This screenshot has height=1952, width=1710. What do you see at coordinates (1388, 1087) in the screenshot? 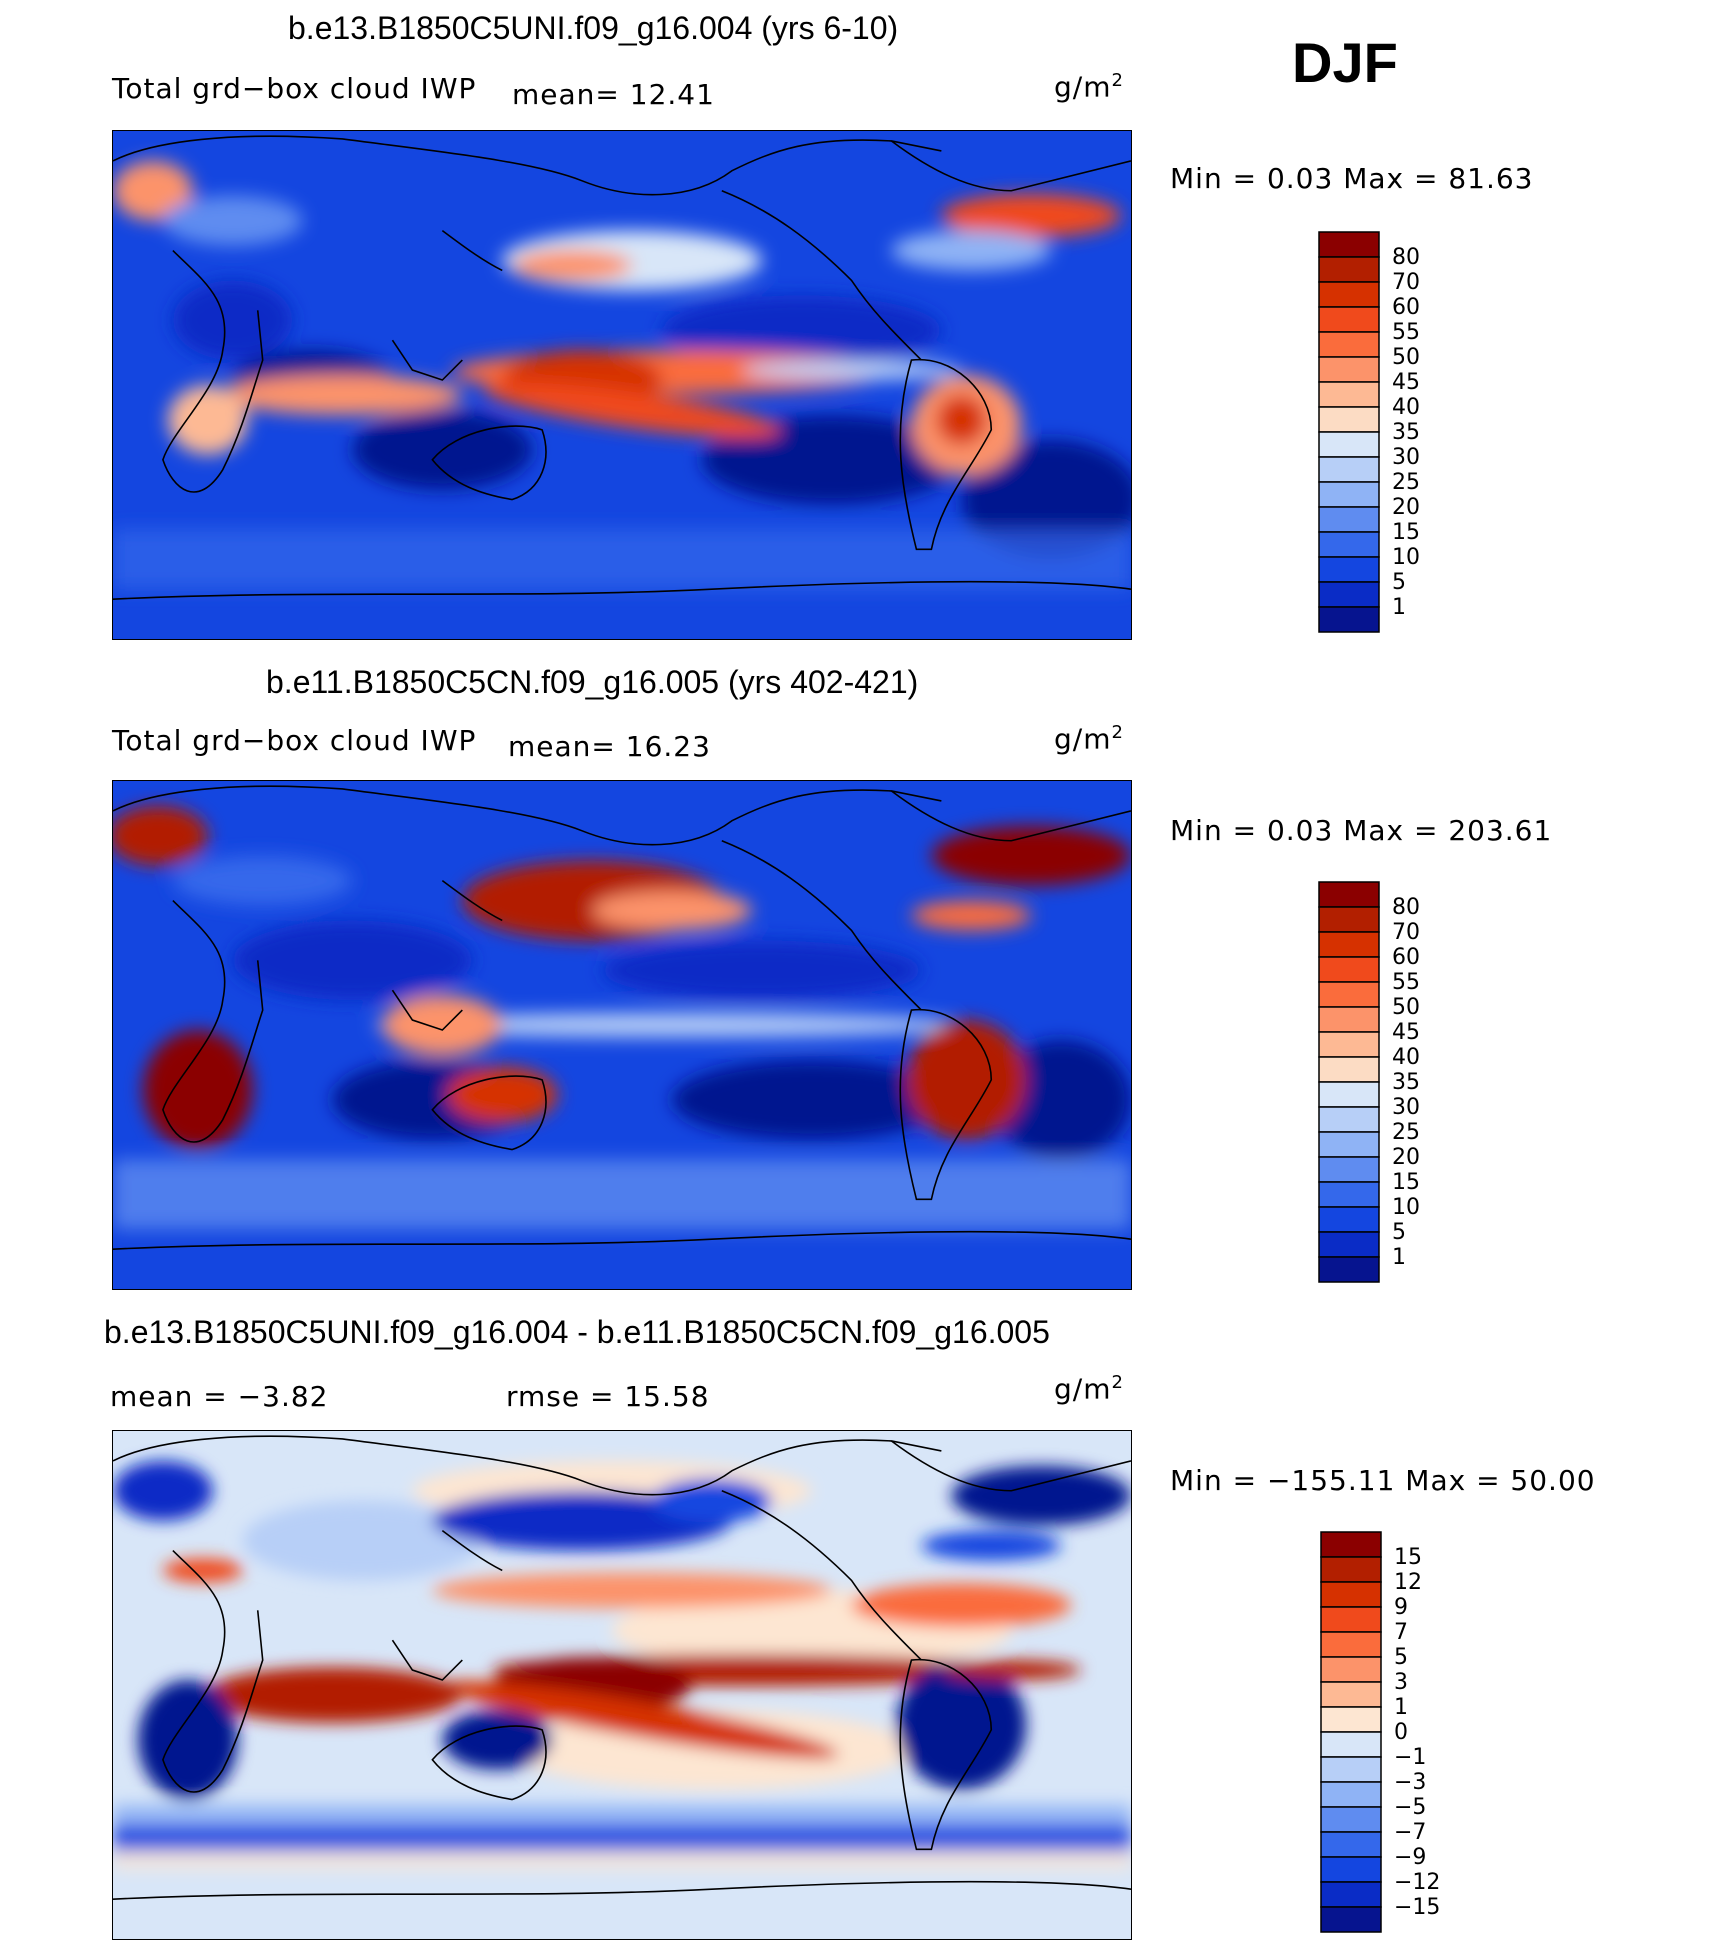
I see `panel-2-colorbar: 80 70 60 55 50 45 40 35 30 25 20 15 10 5 1` at bounding box center [1388, 1087].